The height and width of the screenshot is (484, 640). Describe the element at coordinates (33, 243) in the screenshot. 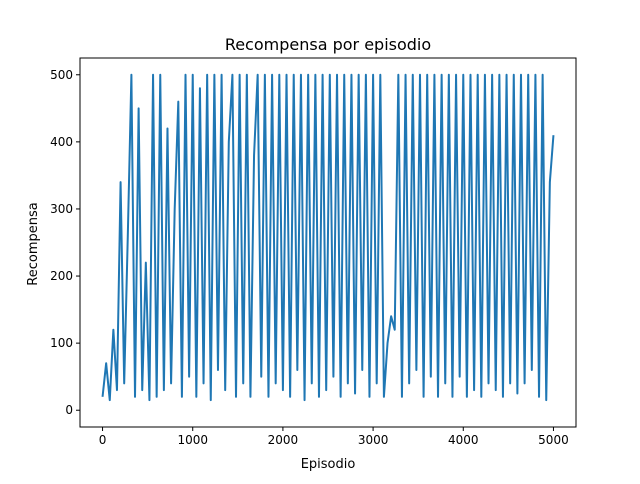

I see `y-axis-label: Recompensa` at that location.